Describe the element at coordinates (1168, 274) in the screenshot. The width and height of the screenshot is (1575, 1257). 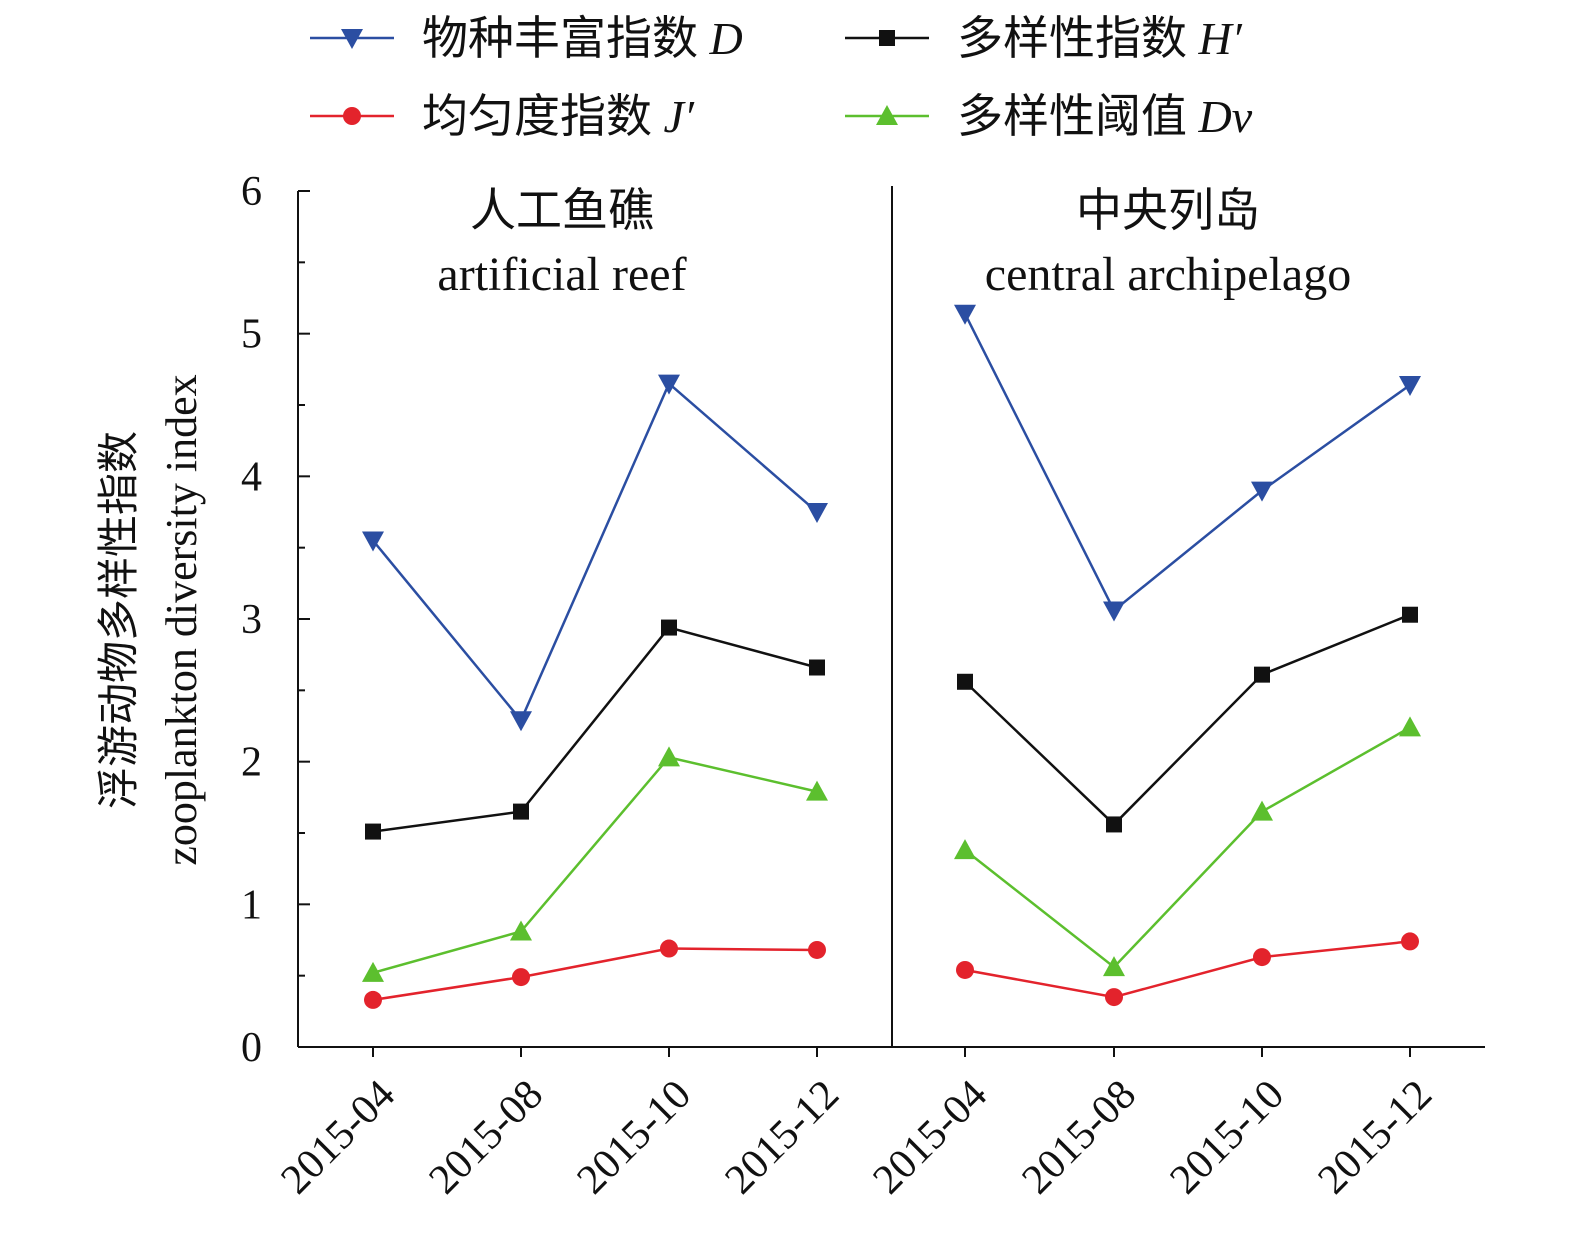
I see `panel-title-en: central archipelago` at that location.